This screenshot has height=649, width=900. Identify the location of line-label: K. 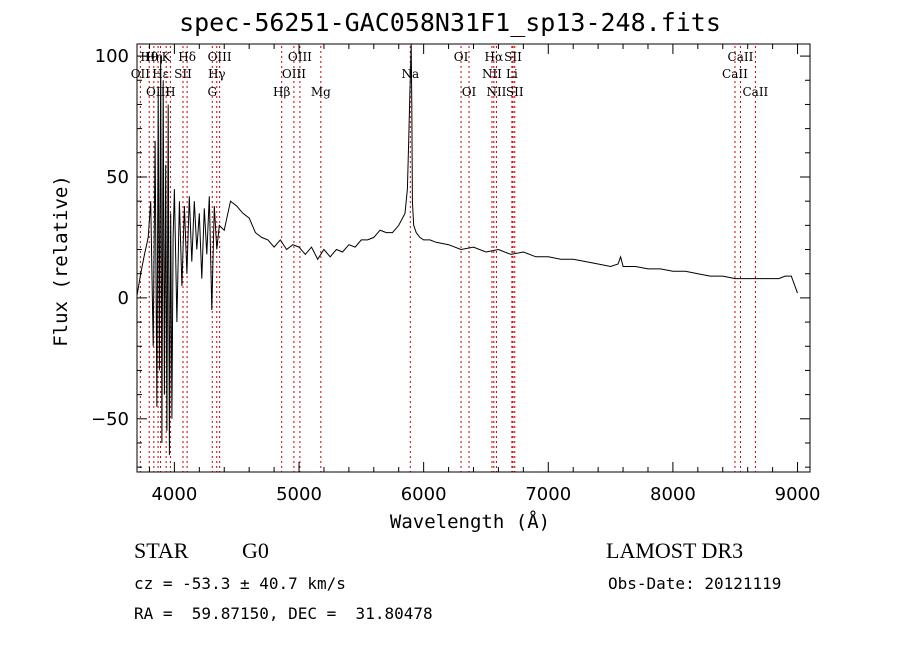
(167, 57).